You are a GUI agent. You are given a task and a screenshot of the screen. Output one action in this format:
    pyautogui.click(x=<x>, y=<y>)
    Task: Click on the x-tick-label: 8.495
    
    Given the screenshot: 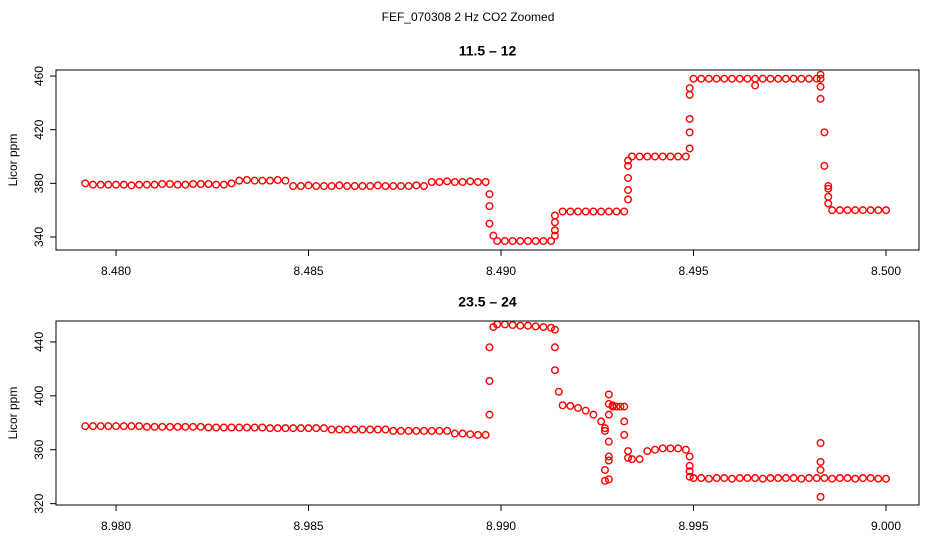 What is the action you would take?
    pyautogui.click(x=694, y=271)
    